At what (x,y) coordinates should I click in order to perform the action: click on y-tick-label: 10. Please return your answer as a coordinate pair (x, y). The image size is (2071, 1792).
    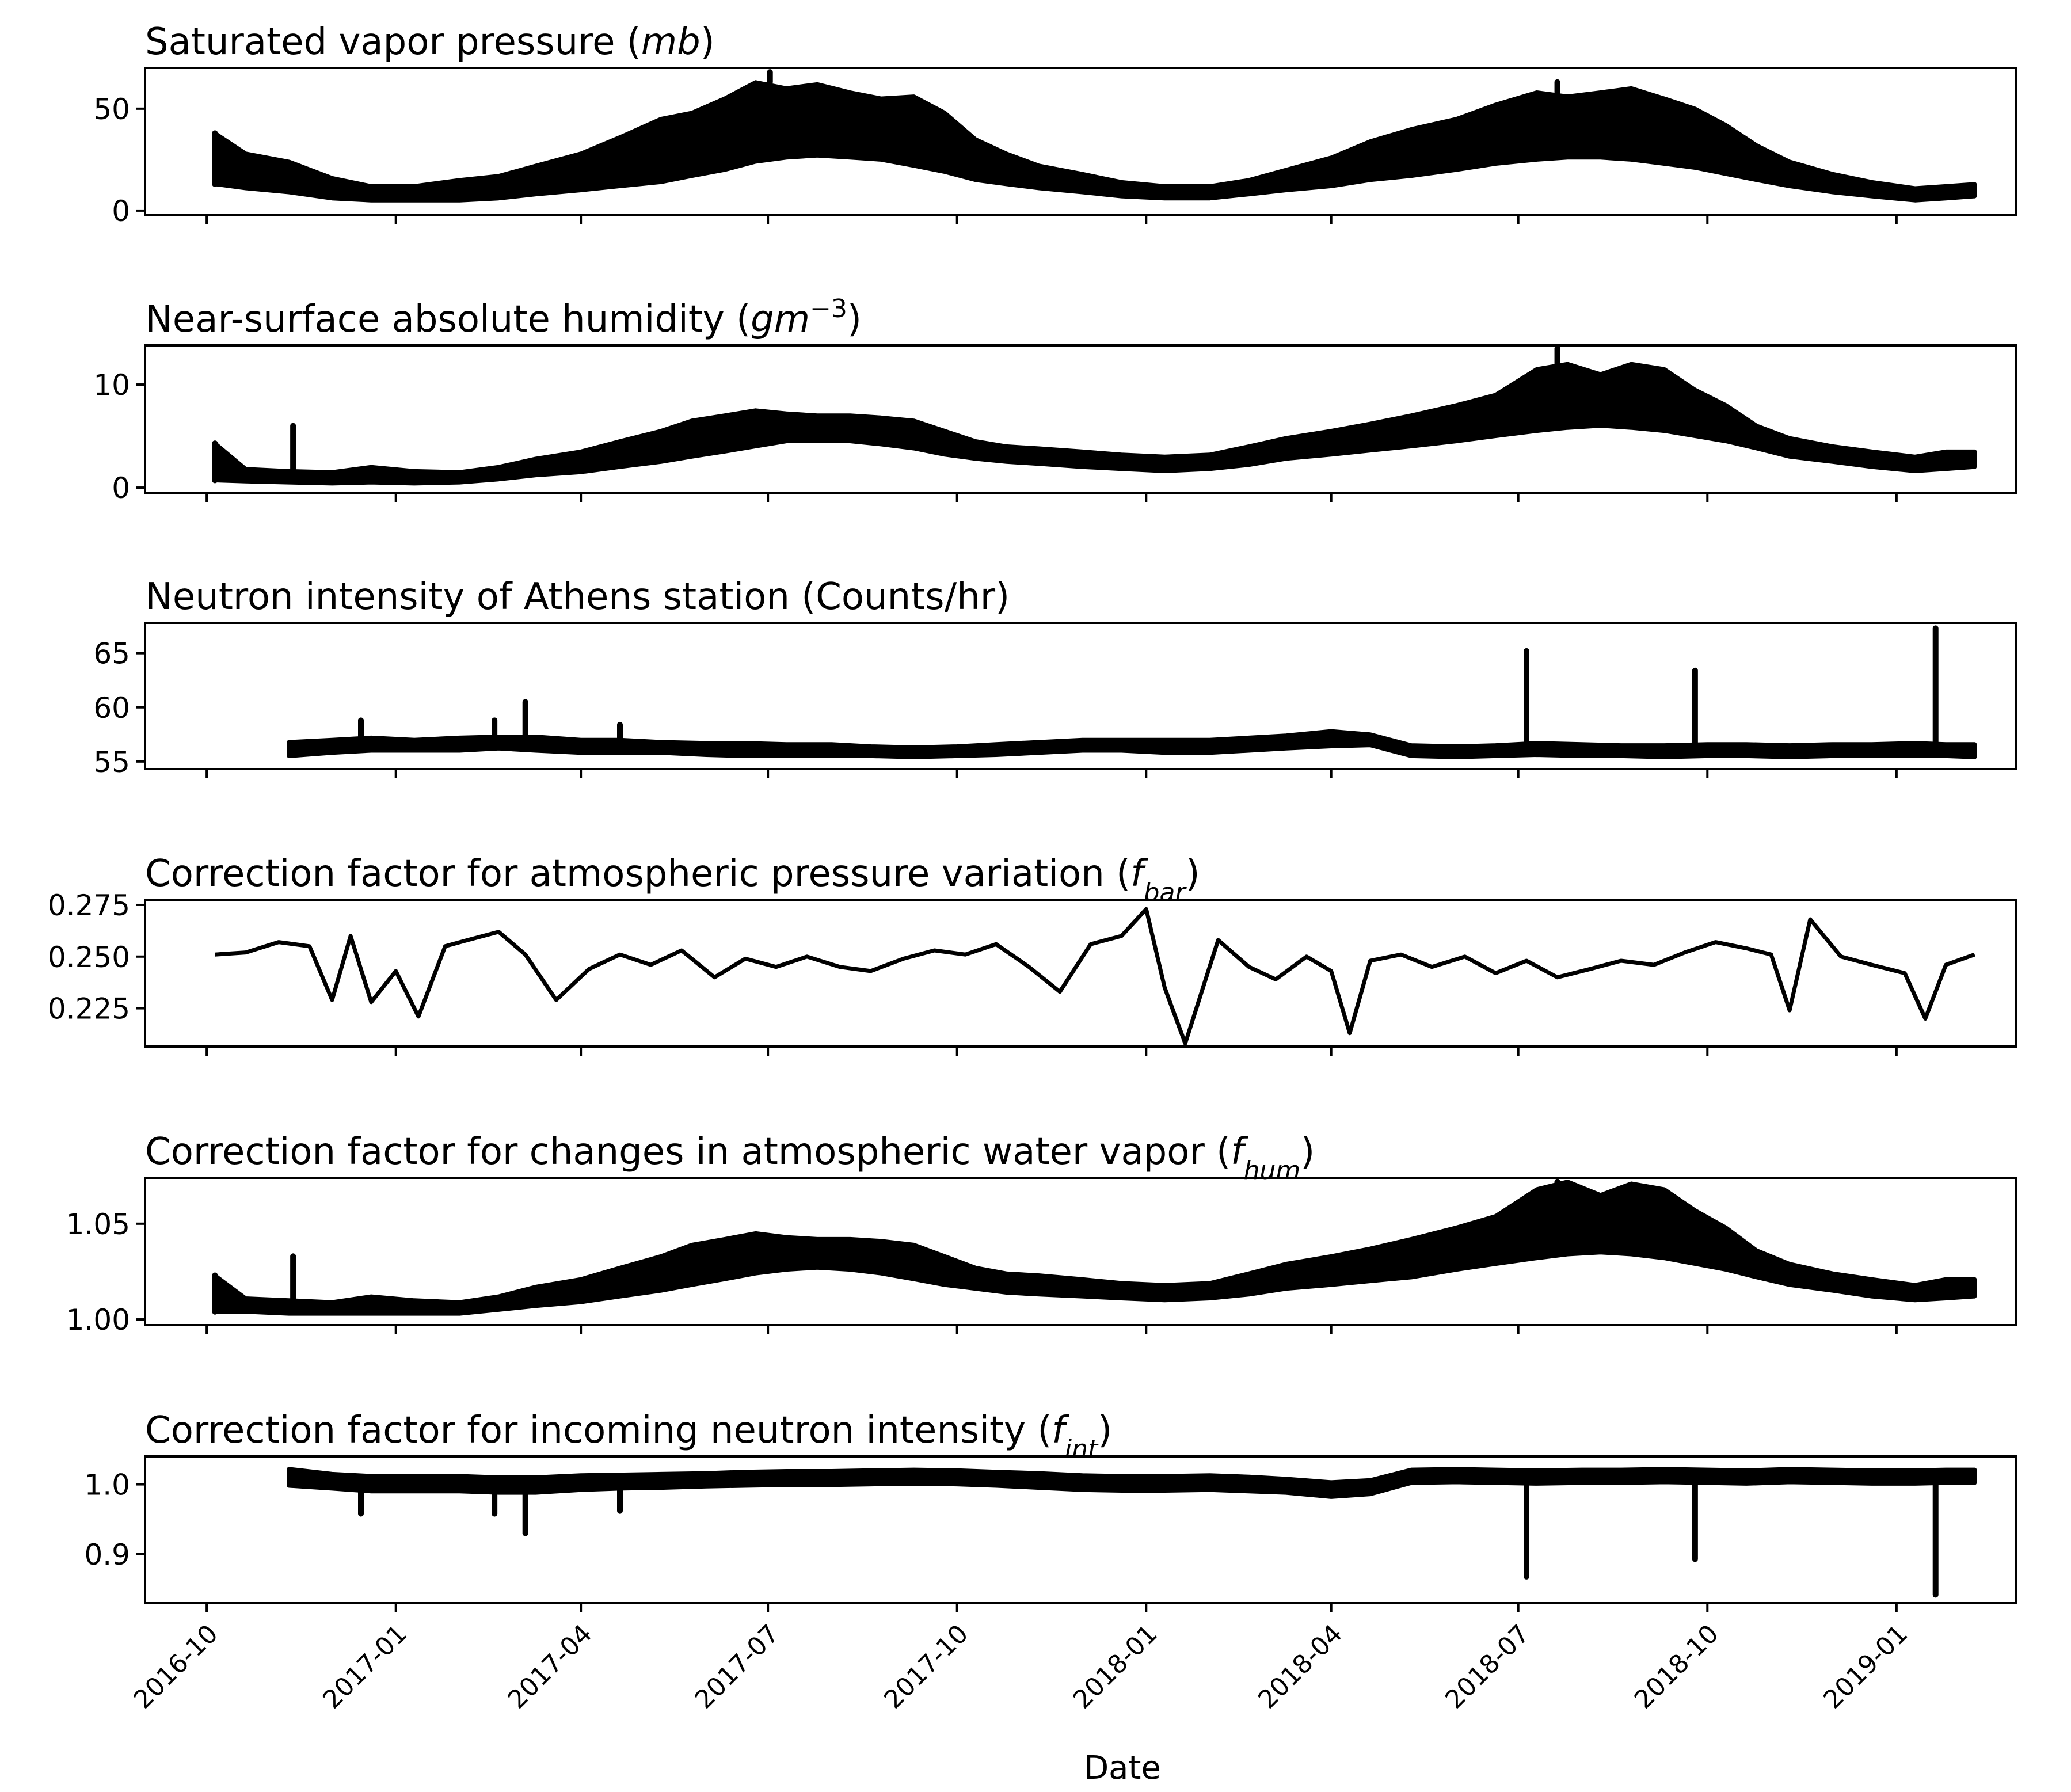
    Looking at the image, I should click on (111, 385).